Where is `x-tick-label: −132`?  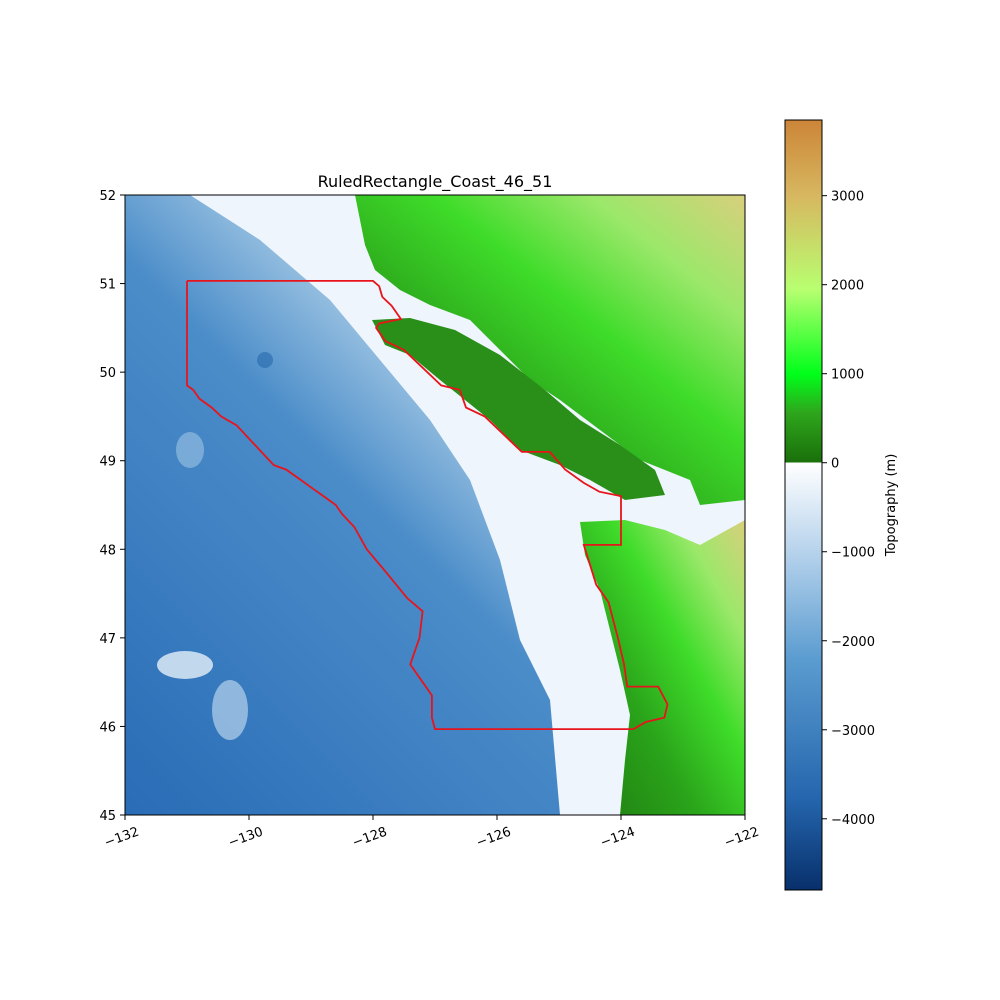 x-tick-label: −132 is located at coordinates (121, 838).